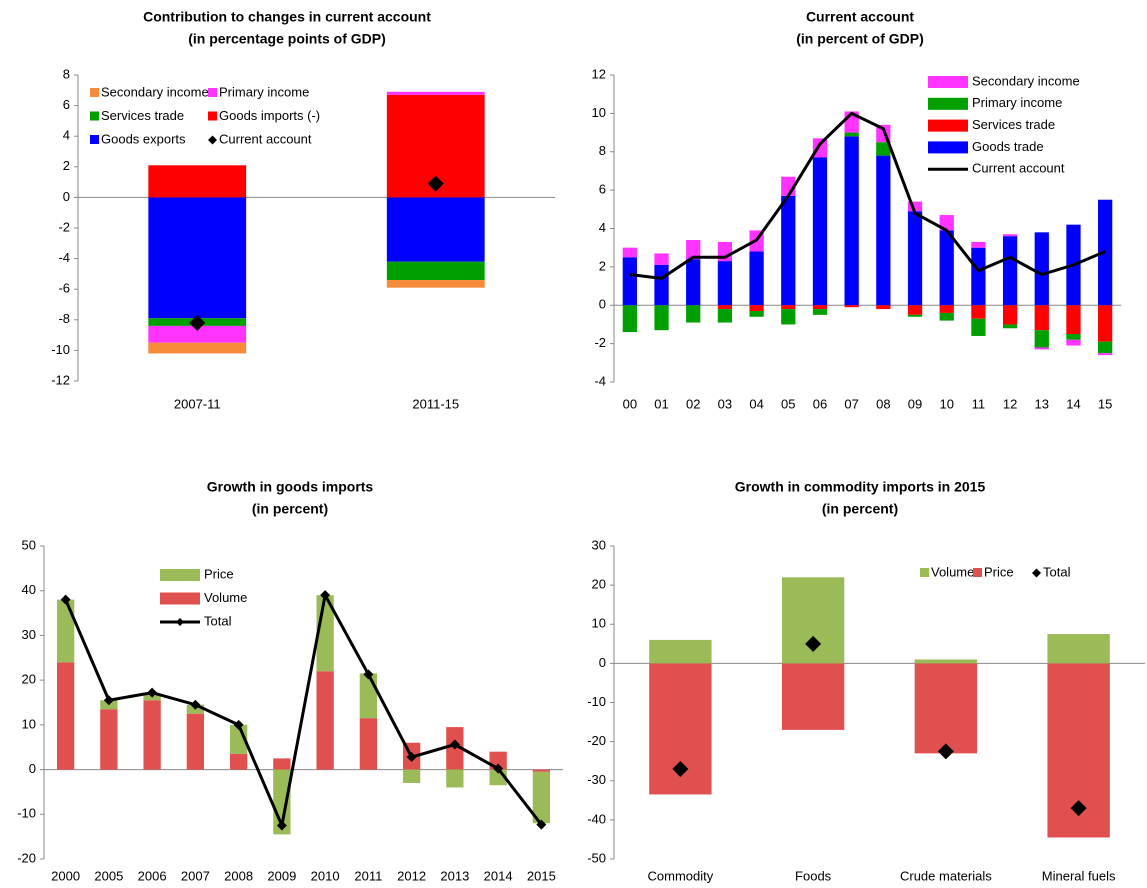  I want to click on line, so click(867, 195).